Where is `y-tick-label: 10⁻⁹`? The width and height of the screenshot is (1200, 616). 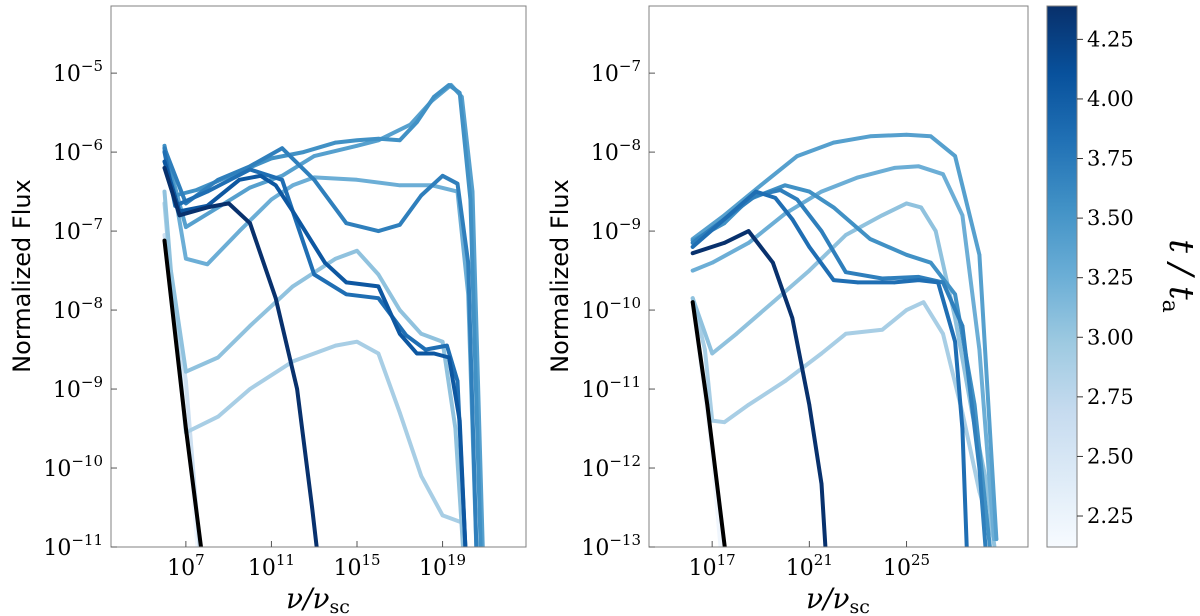 y-tick-label: 10⁻⁹ is located at coordinates (616, 230).